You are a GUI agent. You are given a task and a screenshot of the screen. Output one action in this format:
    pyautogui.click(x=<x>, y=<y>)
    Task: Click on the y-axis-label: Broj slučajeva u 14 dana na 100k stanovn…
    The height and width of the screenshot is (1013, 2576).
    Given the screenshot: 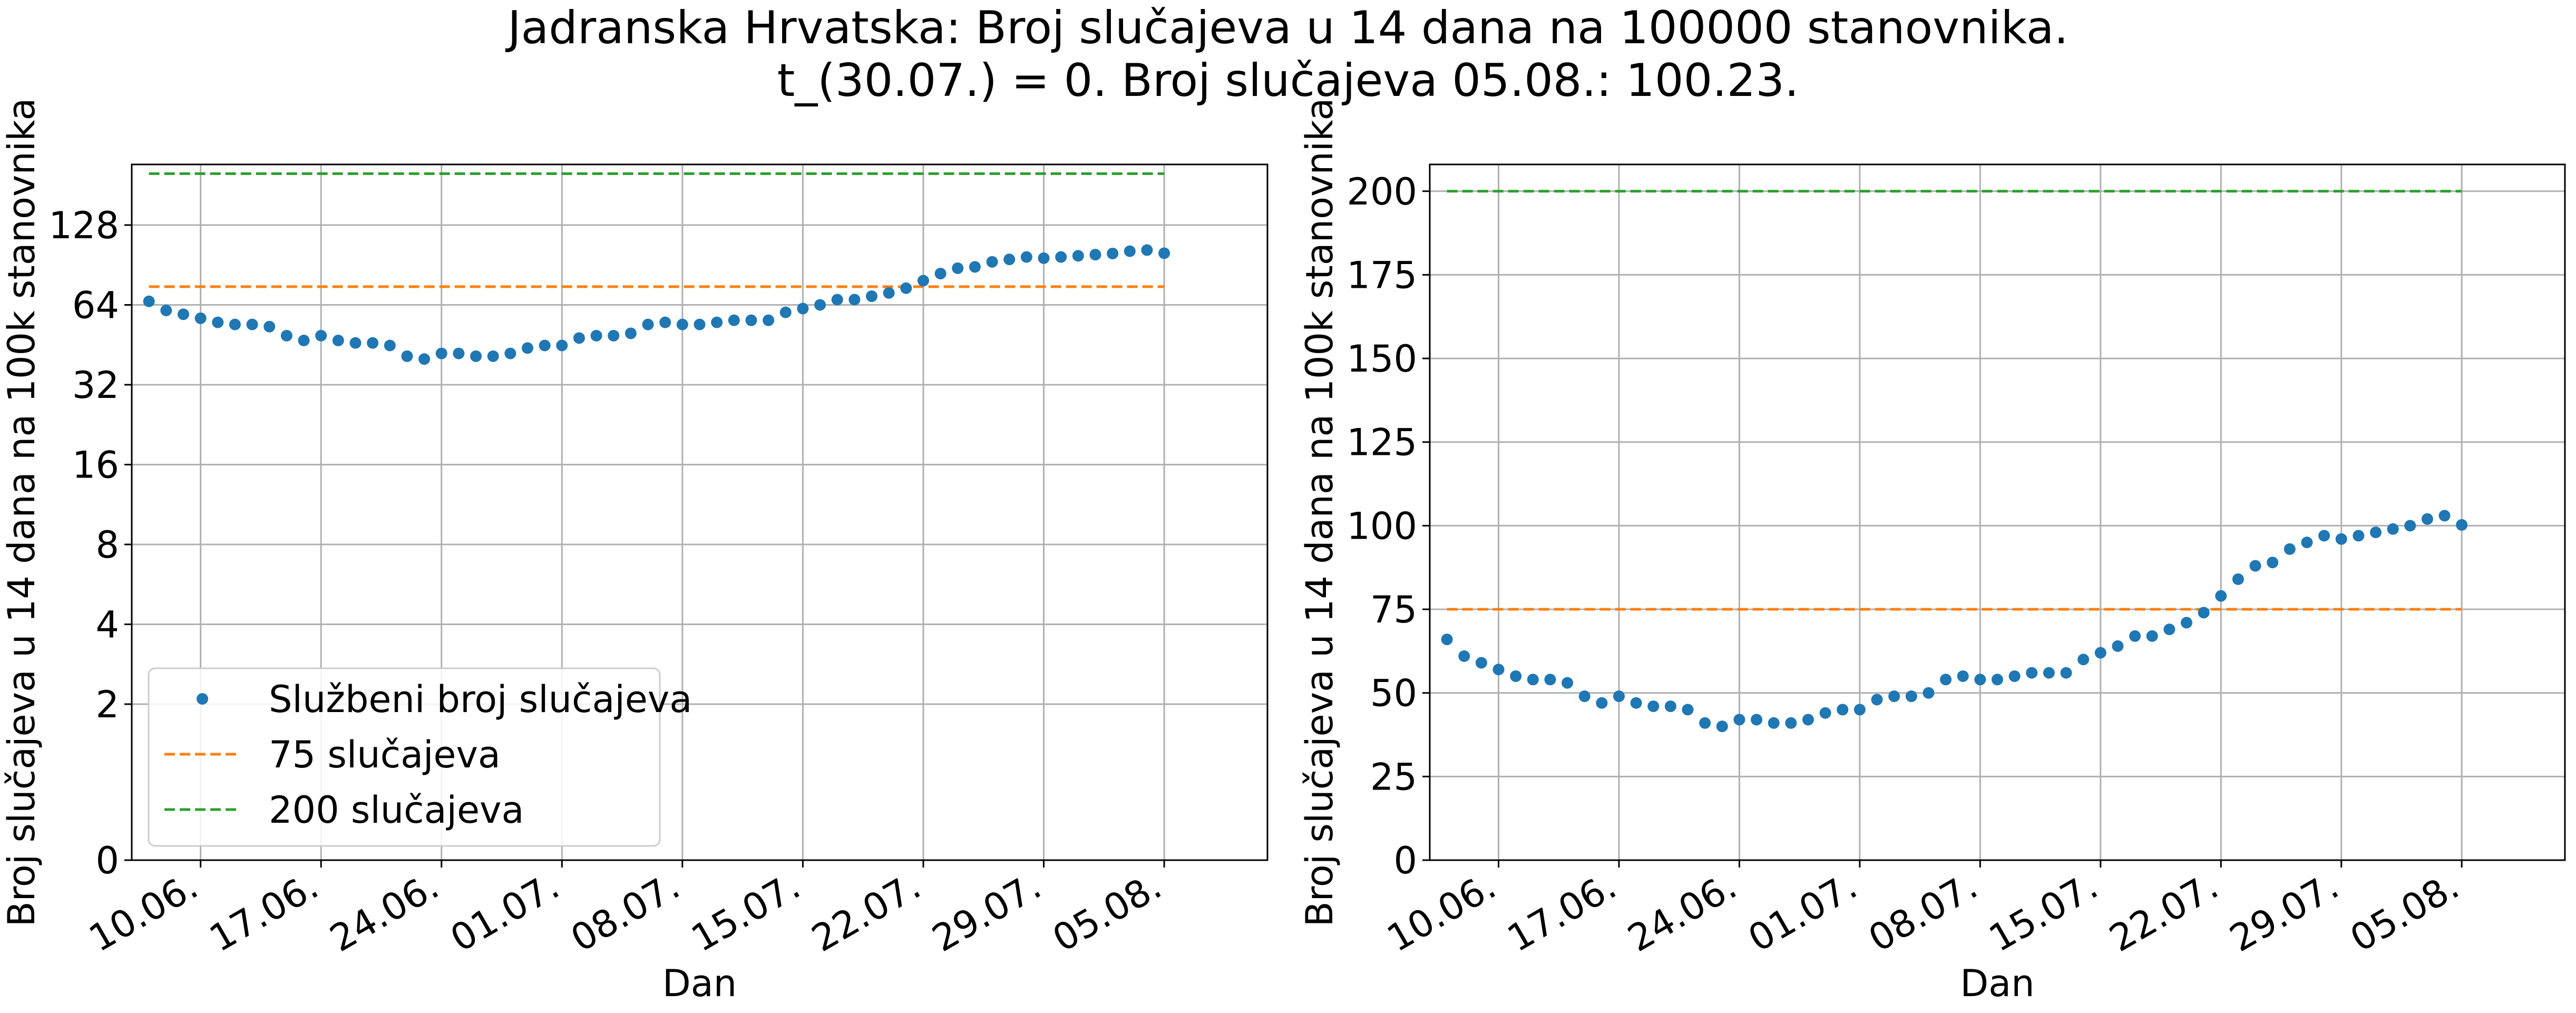 What is the action you would take?
    pyautogui.click(x=1319, y=512)
    